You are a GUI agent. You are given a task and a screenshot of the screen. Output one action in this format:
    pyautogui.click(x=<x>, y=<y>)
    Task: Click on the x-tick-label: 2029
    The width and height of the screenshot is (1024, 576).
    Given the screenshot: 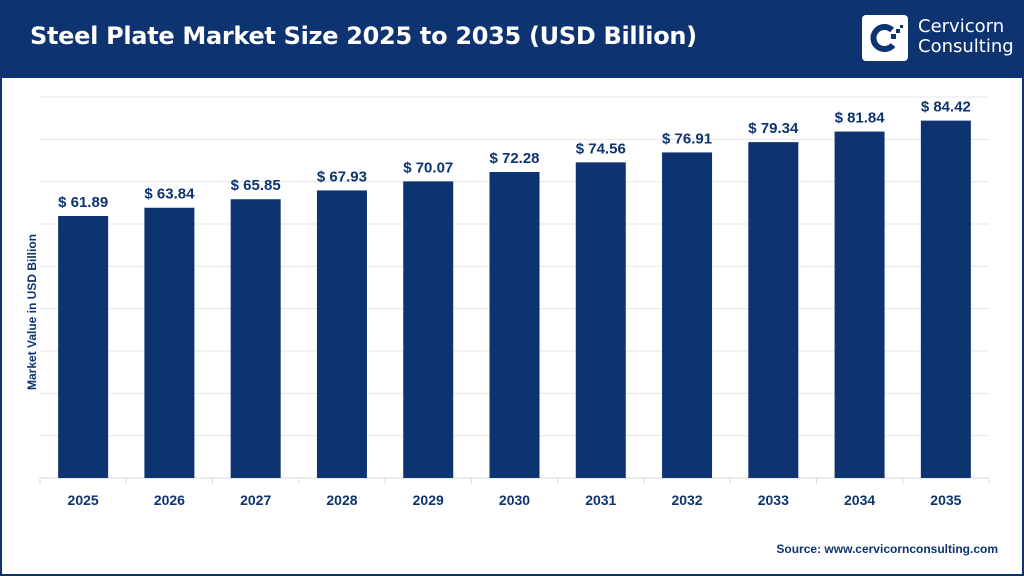 What is the action you would take?
    pyautogui.click(x=428, y=500)
    